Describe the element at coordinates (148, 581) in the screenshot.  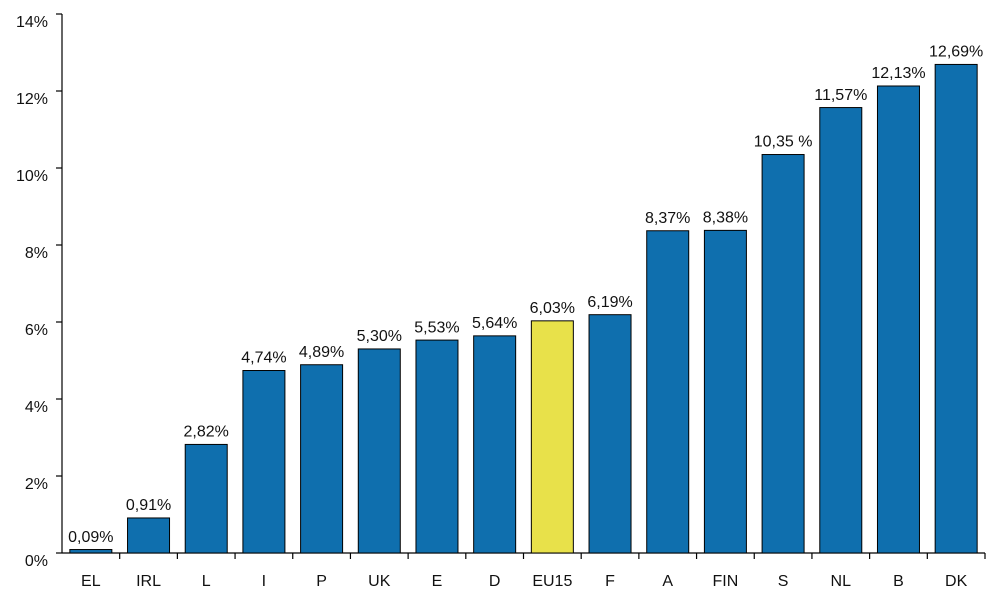
I see `x-tick-label: IRL` at that location.